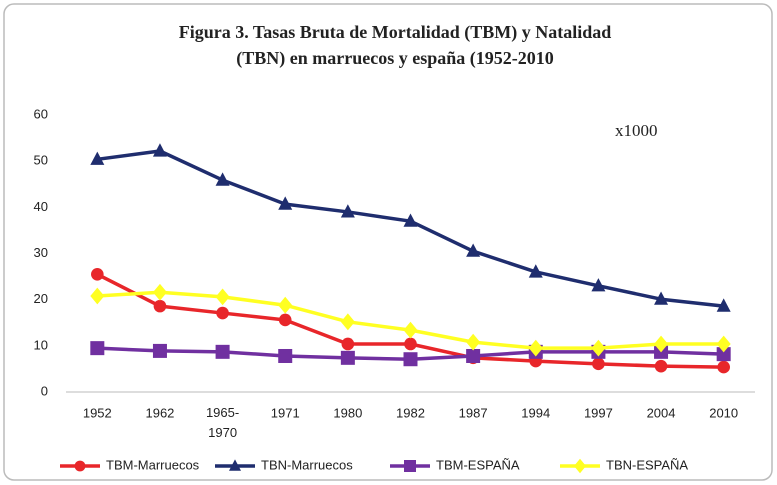 The image size is (777, 485). What do you see at coordinates (44, 390) in the screenshot?
I see `y-tick-label: 0` at bounding box center [44, 390].